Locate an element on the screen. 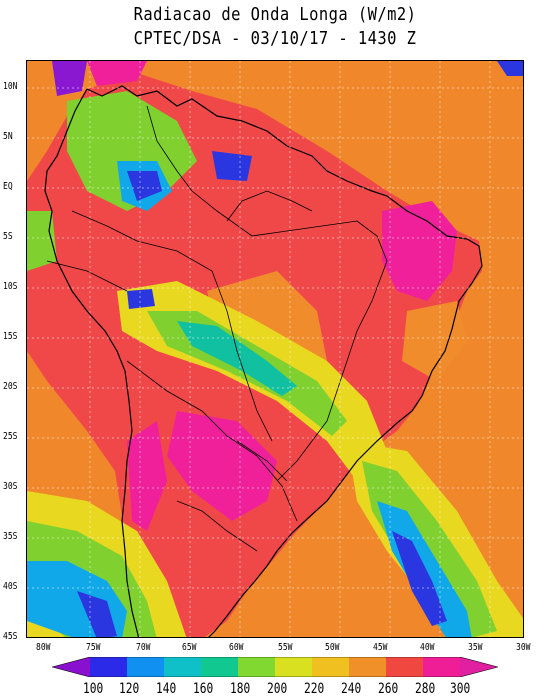 This screenshot has height=700, width=550. lon-label: 75W is located at coordinates (93, 647).